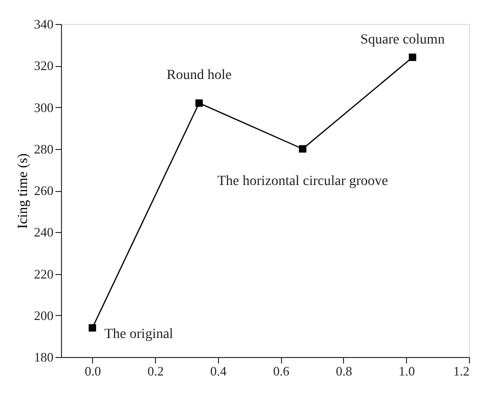 The height and width of the screenshot is (393, 500). Describe the element at coordinates (461, 371) in the screenshot. I see `x-tick-label: 1.2` at that location.